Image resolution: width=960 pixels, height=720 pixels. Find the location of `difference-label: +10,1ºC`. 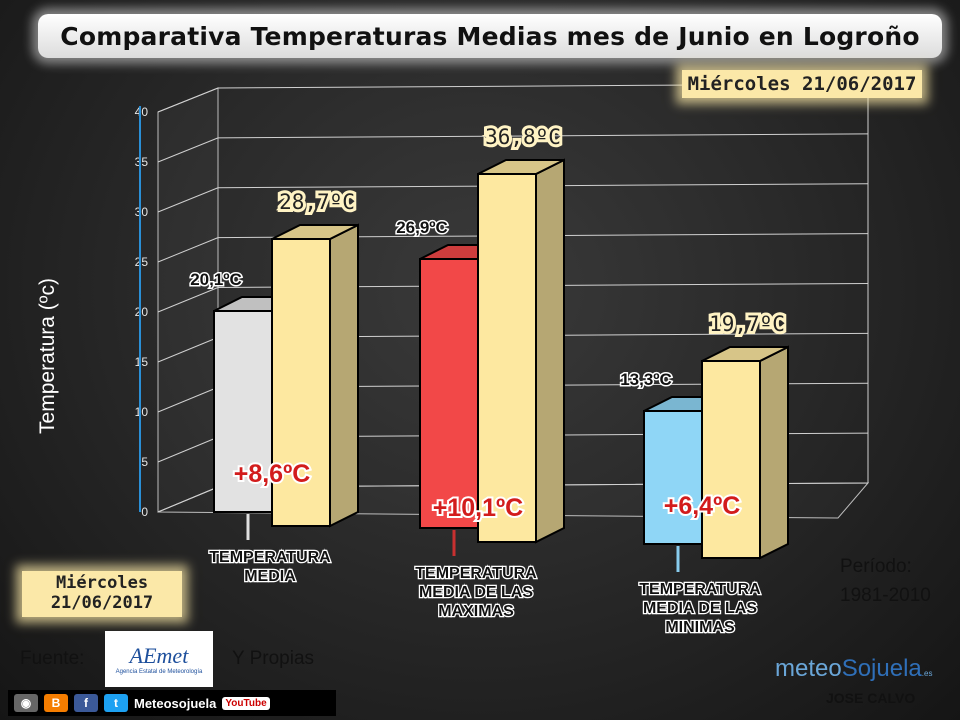

difference-label: +10,1ºC is located at coordinates (478, 508).